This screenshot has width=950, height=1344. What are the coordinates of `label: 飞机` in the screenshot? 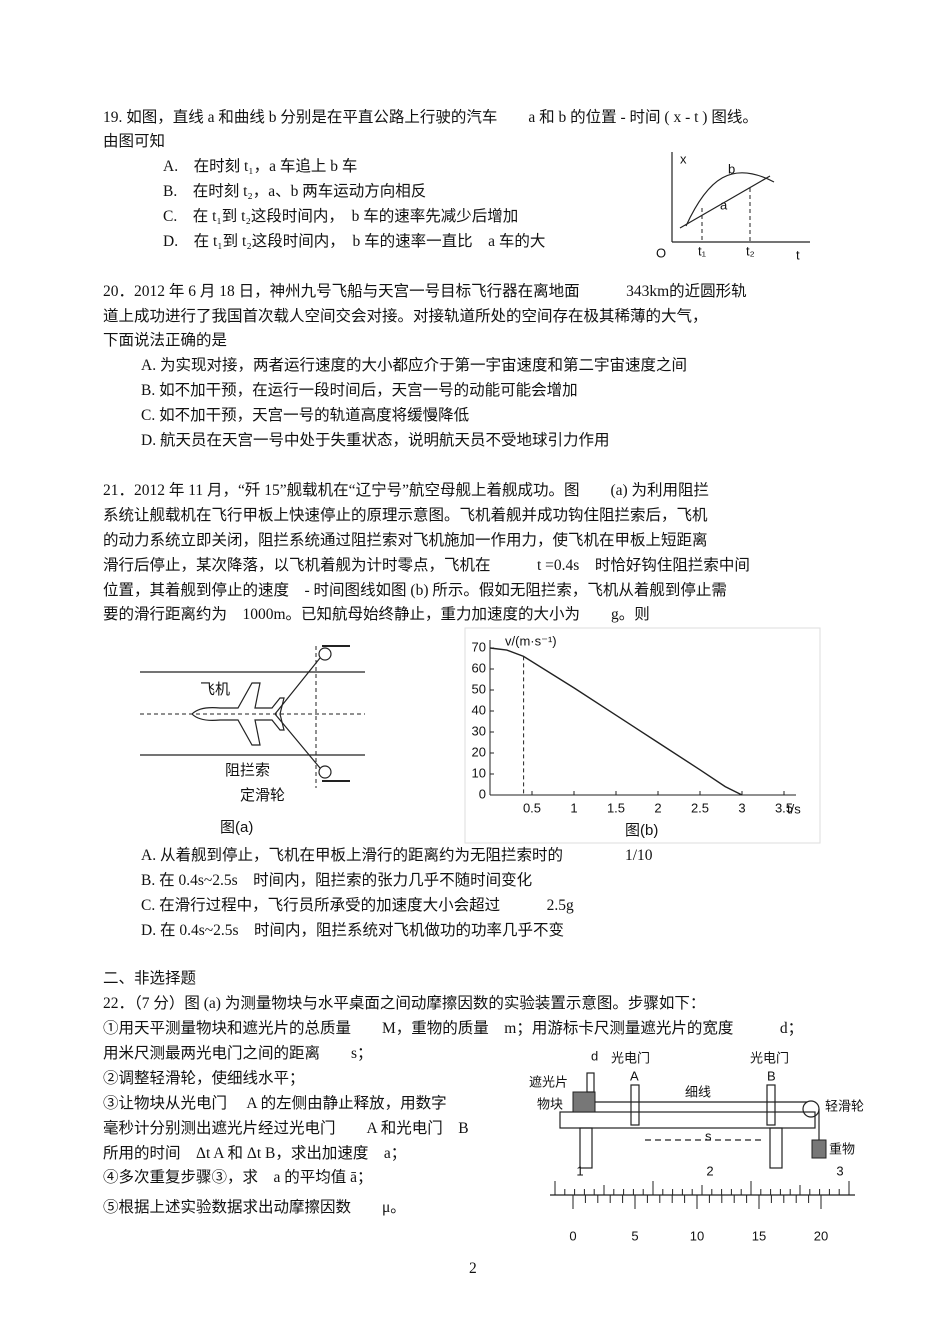 It's located at (215, 689).